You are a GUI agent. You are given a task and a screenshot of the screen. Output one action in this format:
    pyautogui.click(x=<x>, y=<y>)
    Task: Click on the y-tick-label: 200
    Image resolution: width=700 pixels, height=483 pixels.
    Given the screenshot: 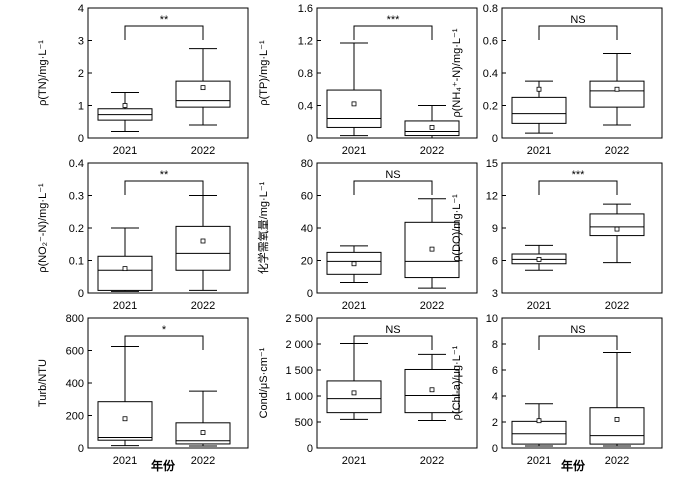 What is the action you would take?
    pyautogui.click(x=75, y=417)
    